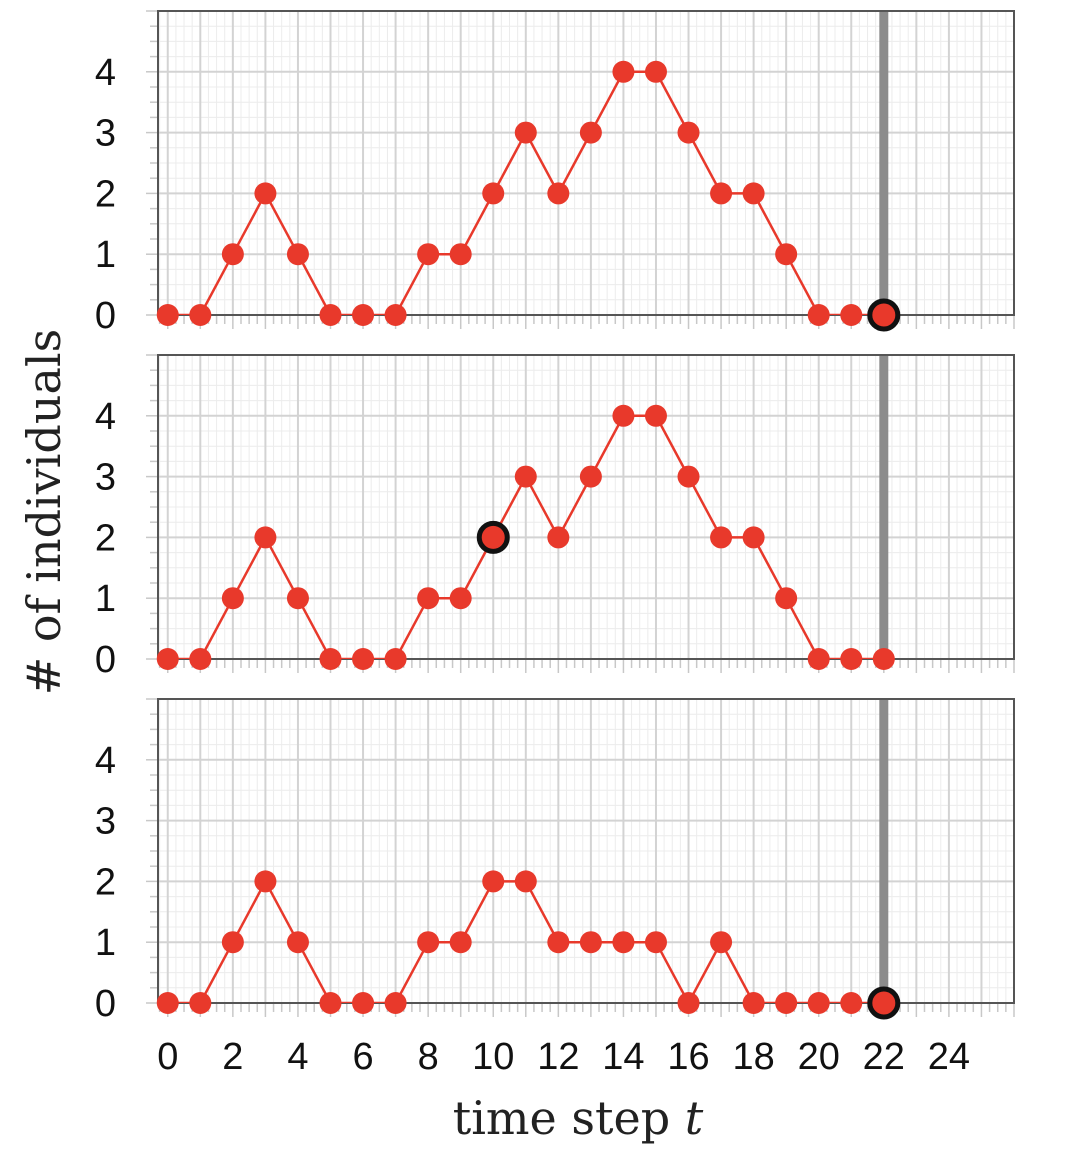 The image size is (1080, 1151). Describe the element at coordinates (884, 1057) in the screenshot. I see `x-tick-label: 22` at that location.